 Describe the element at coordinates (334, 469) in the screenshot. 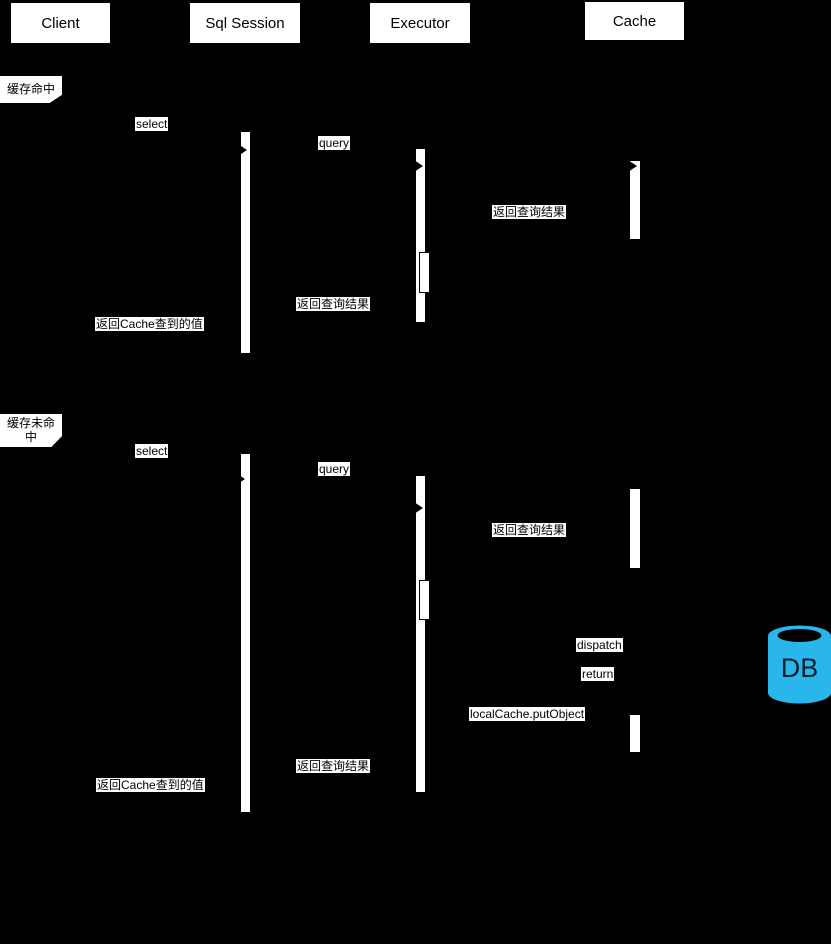

I see `message-query-2: query` at that location.